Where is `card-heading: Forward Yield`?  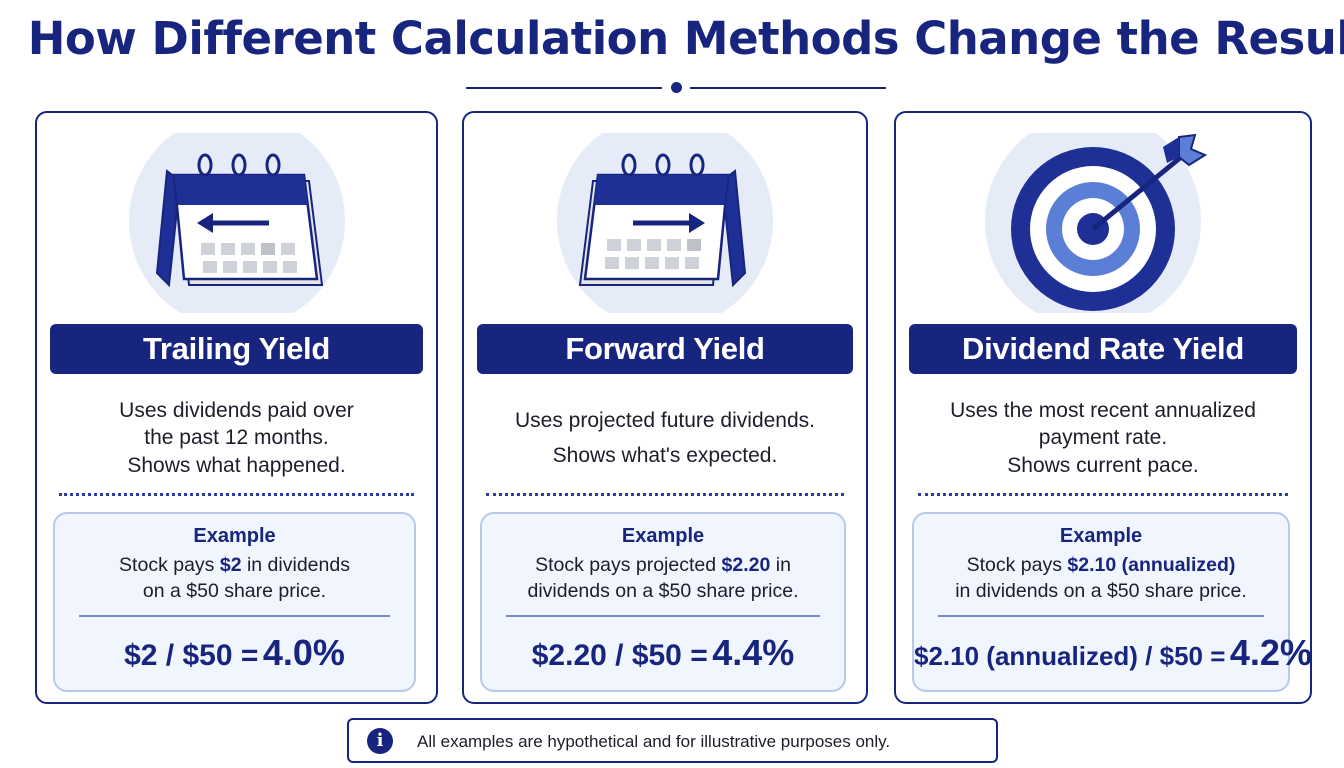 card-heading: Forward Yield is located at coordinates (665, 349).